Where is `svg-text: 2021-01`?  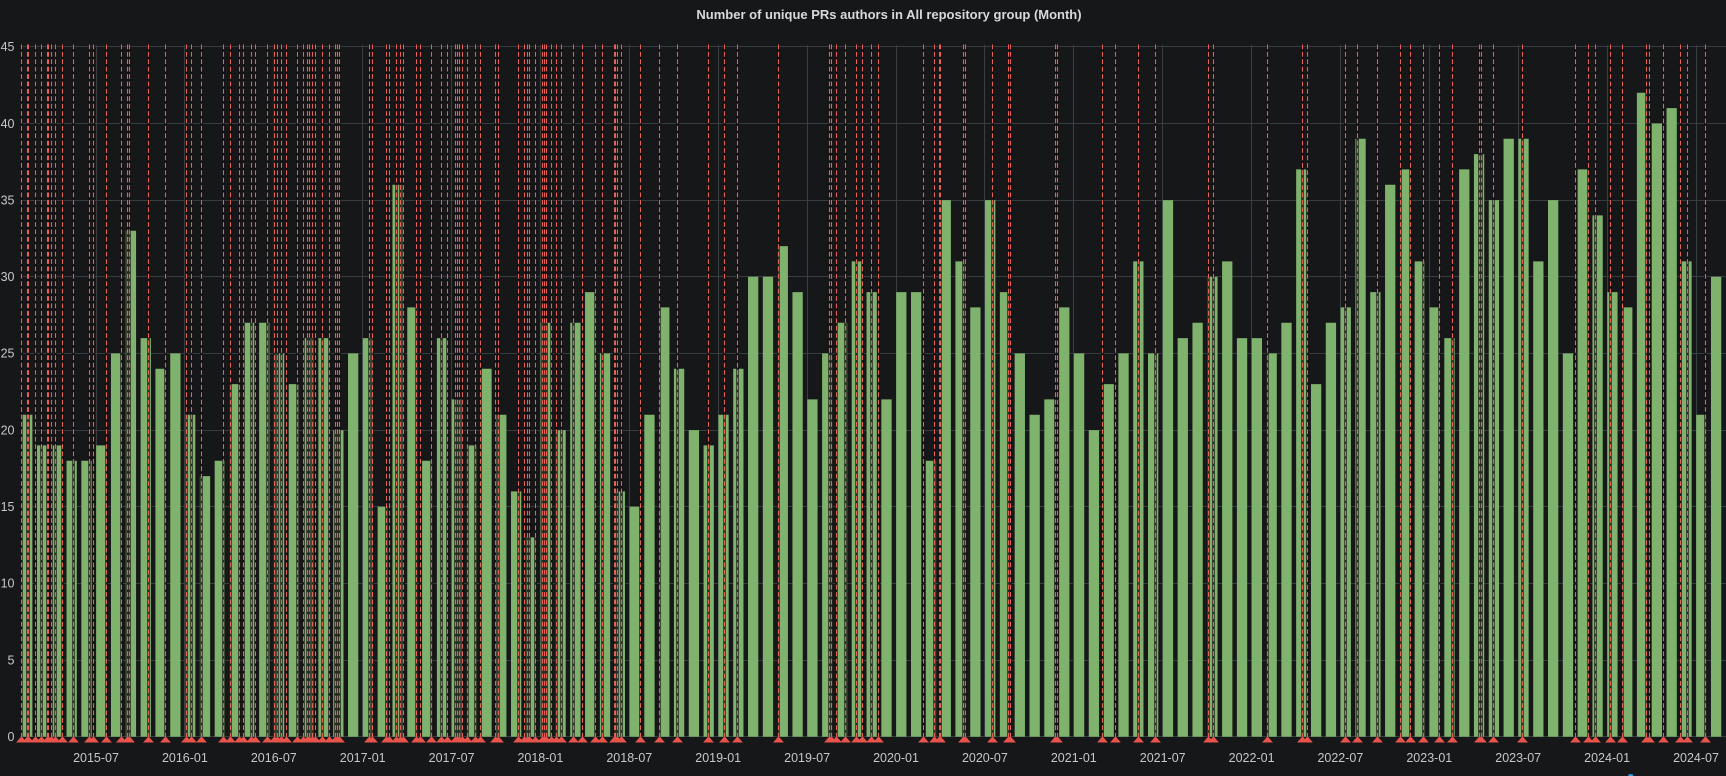
svg-text: 2021-01 is located at coordinates (1074, 758).